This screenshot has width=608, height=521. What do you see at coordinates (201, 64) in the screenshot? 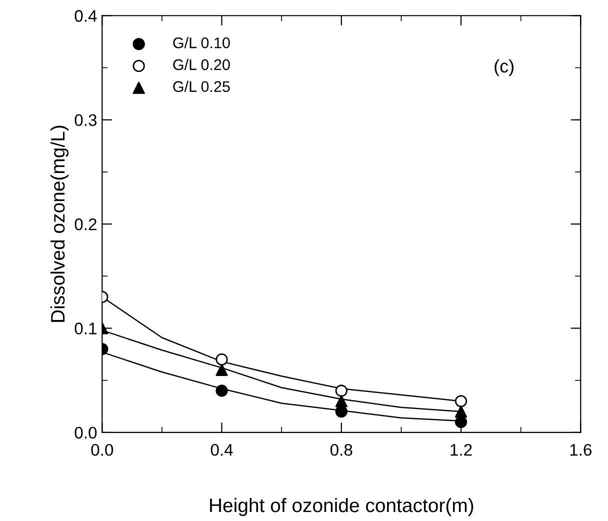
I see `legend-label: G/L 0.20` at bounding box center [201, 64].